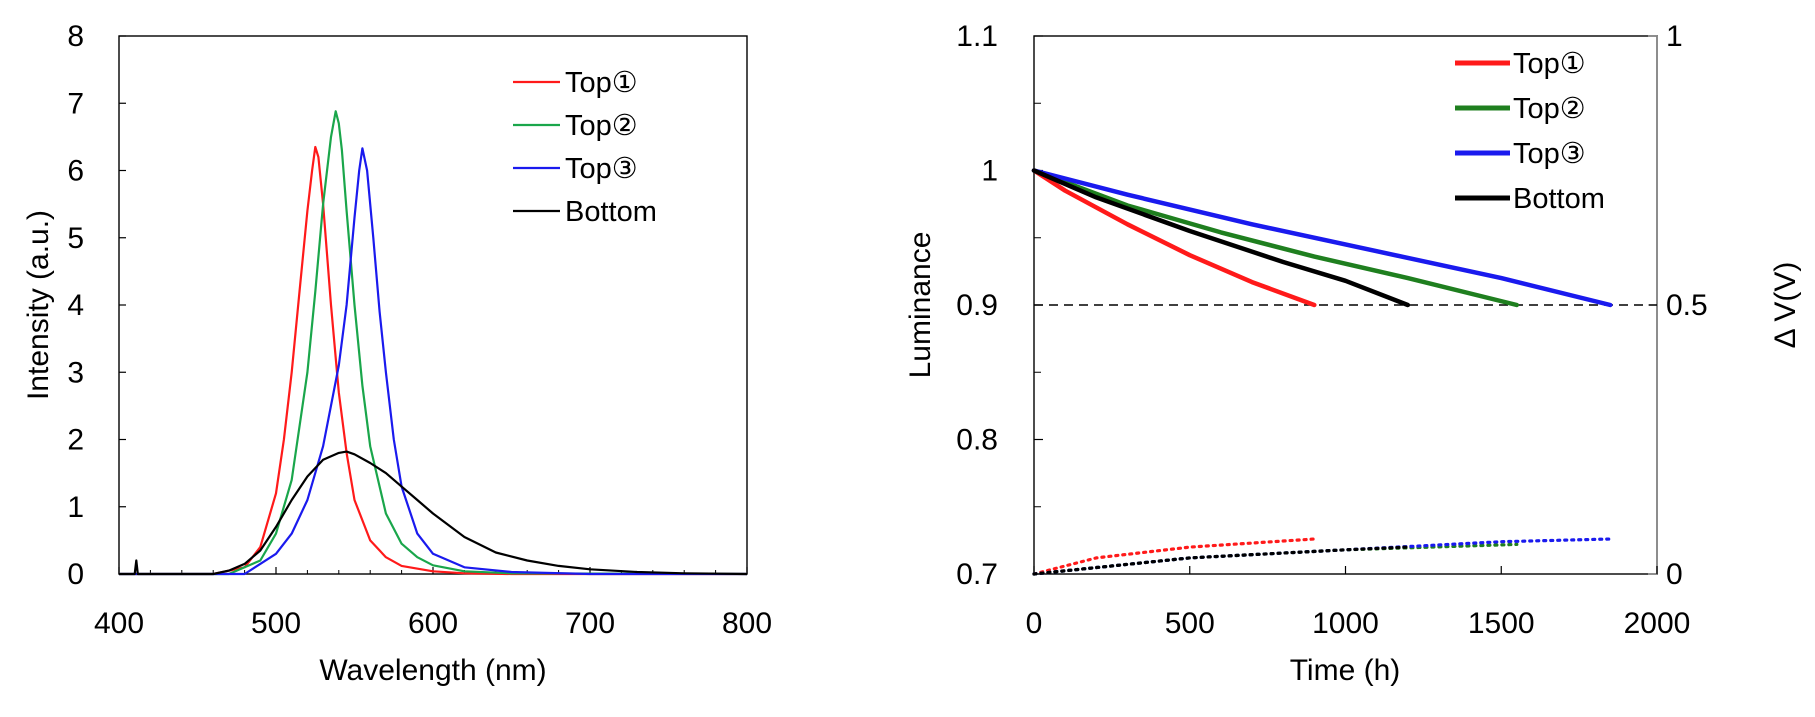 The image size is (1815, 717). What do you see at coordinates (38, 305) in the screenshot?
I see `y-axis-title: Intensity (a.u.)` at bounding box center [38, 305].